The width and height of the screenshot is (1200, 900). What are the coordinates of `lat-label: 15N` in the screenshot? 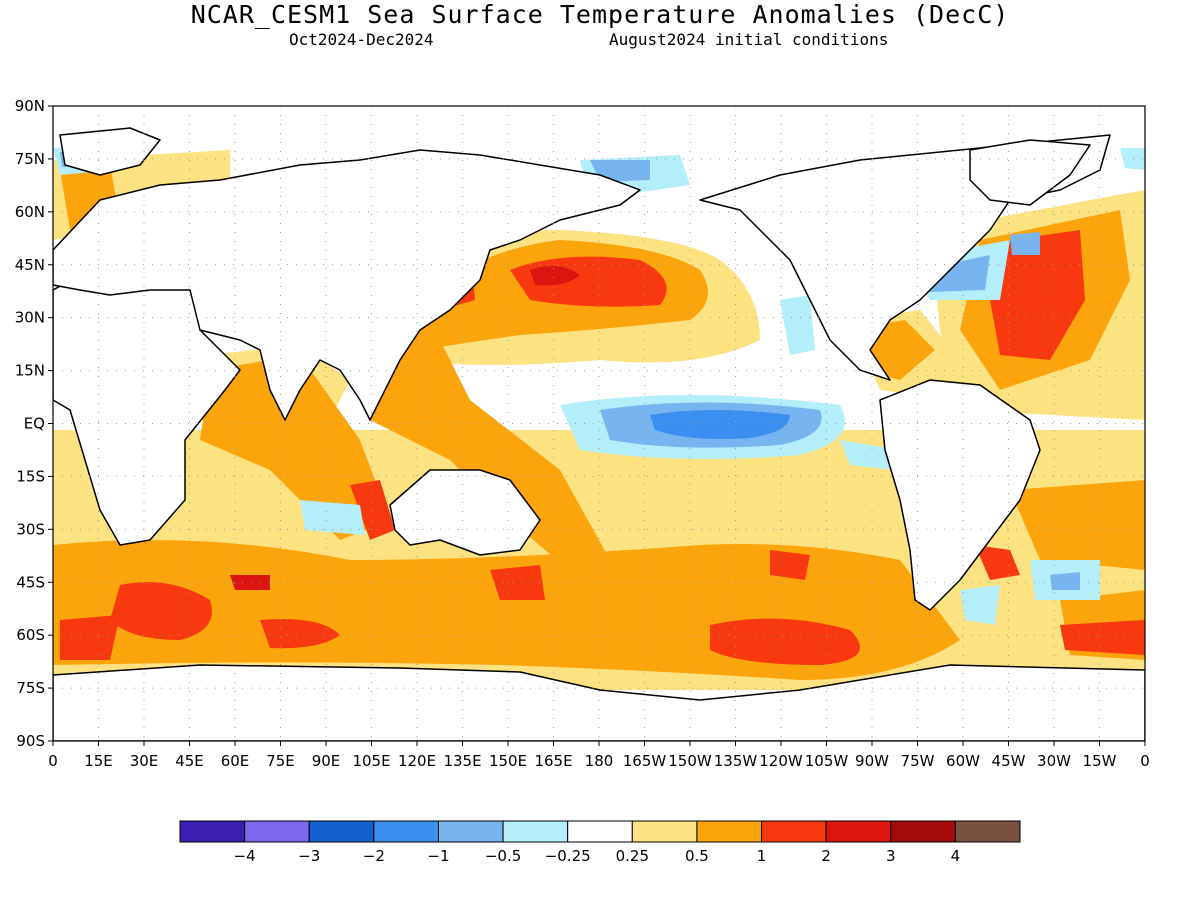 It's located at (30, 371).